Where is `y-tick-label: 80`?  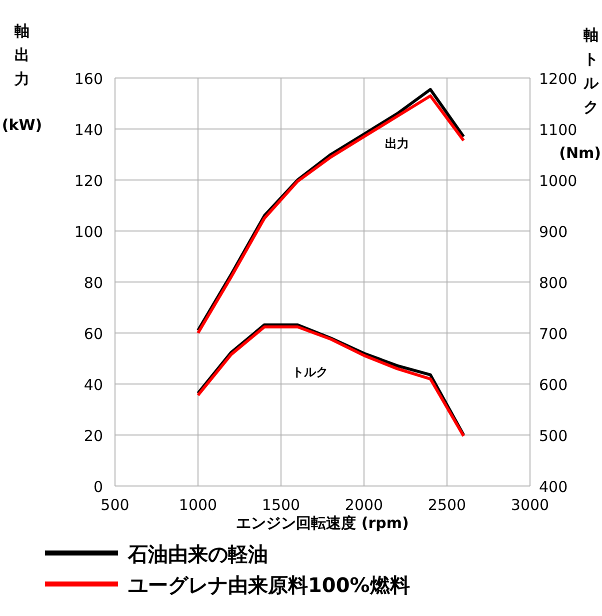 y-tick-label: 80 is located at coordinates (93, 283).